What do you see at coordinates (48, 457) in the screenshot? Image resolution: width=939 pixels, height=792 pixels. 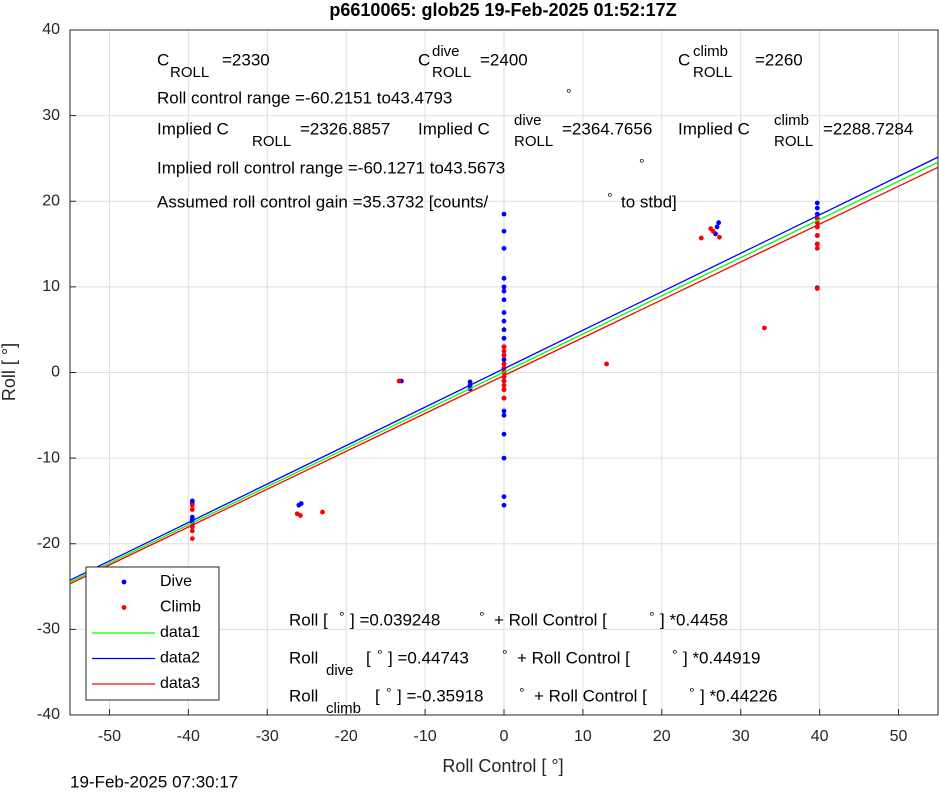 I see `y-tick-label: -10` at bounding box center [48, 457].